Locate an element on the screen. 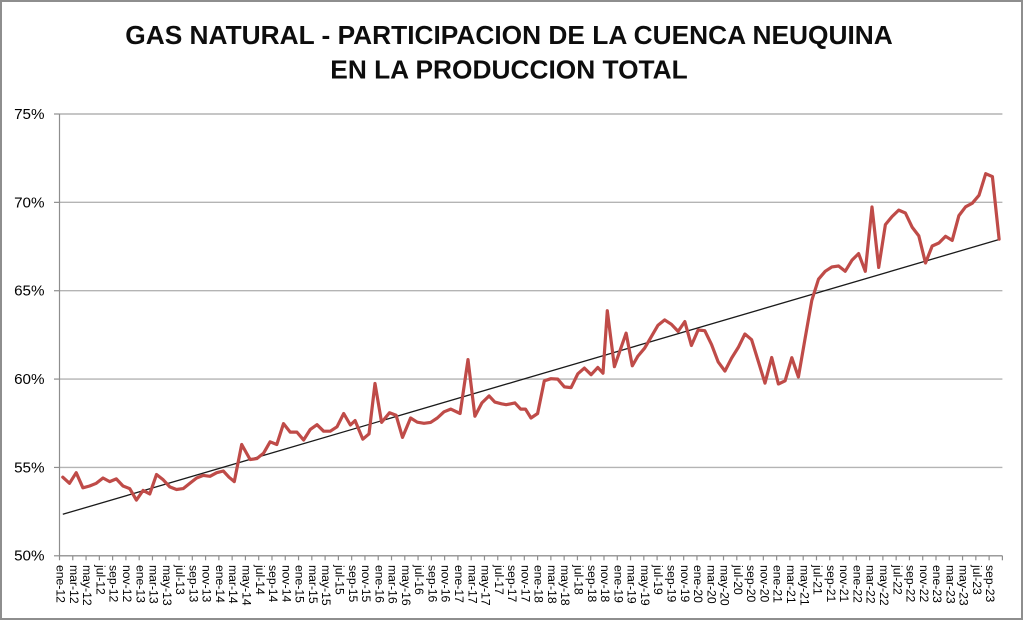 This screenshot has height=620, width=1023. svg-text: ene-12 is located at coordinates (61, 584).